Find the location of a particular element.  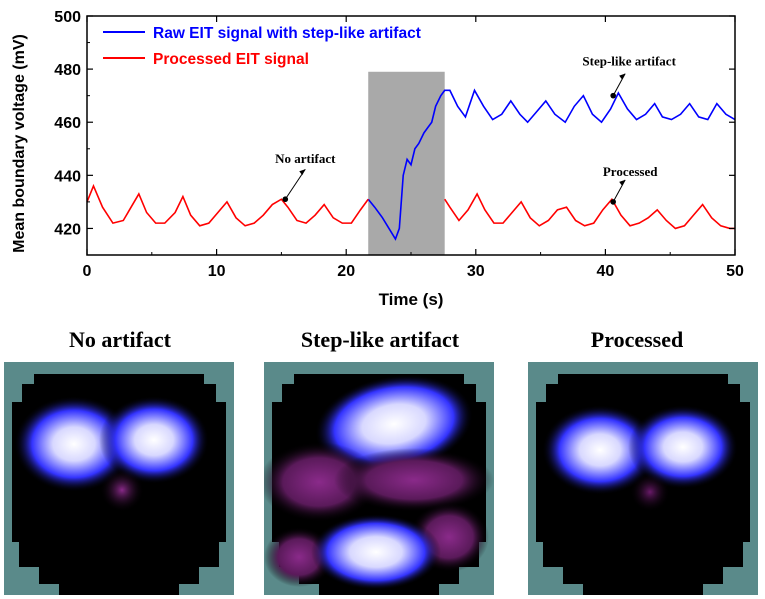

legend-label: Raw EIT signal with step-like artifact is located at coordinates (287, 33).